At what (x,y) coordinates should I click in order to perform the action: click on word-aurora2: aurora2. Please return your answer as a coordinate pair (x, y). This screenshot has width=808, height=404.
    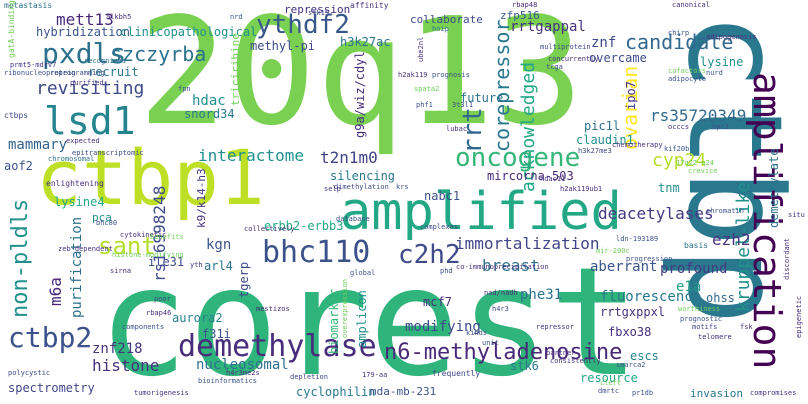
    Looking at the image, I should click on (197, 318).